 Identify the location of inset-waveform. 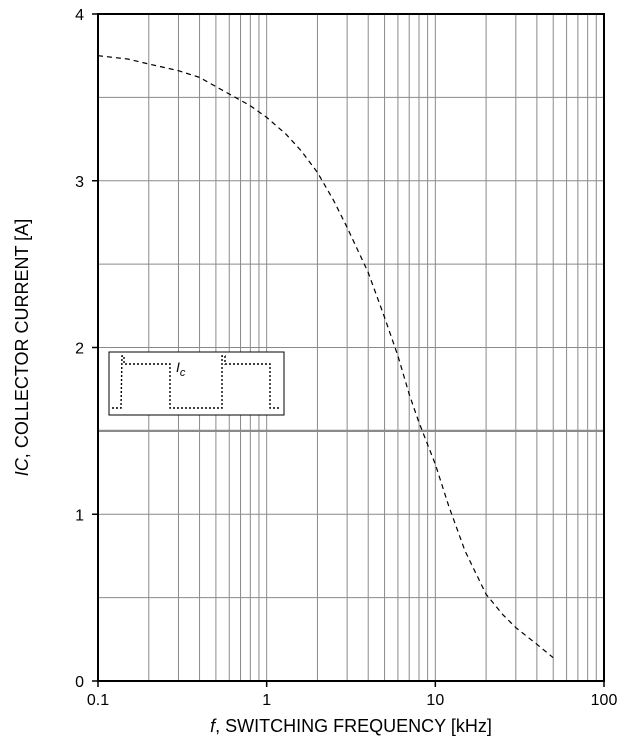
(196, 382).